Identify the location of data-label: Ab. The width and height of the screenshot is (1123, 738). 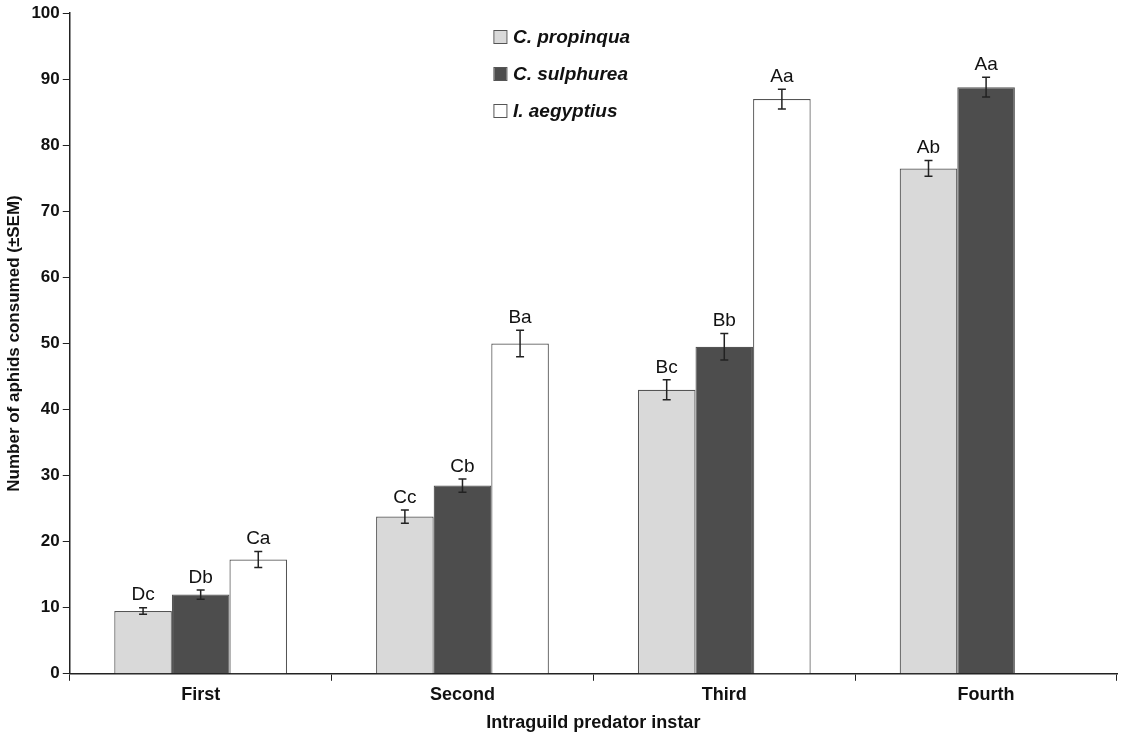
(928, 147).